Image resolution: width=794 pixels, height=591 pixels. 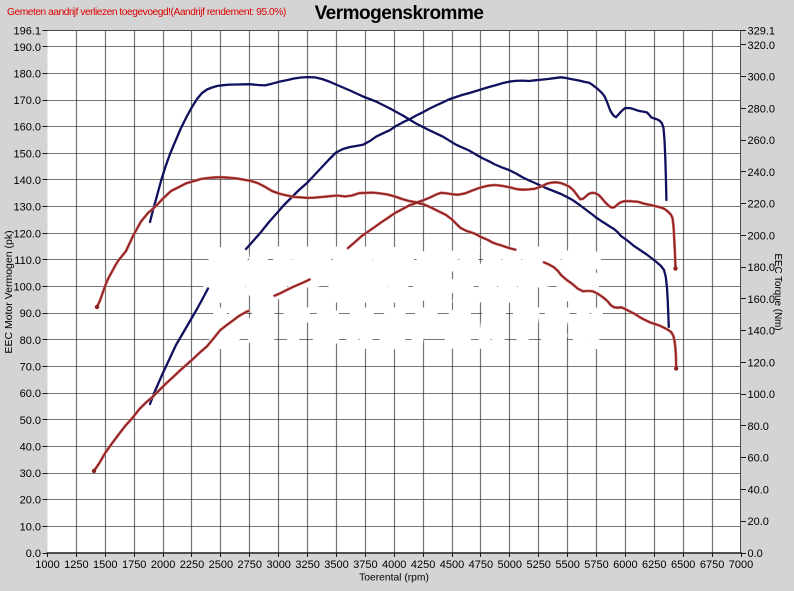 I want to click on svg-text: 300.0, so click(x=762, y=78).